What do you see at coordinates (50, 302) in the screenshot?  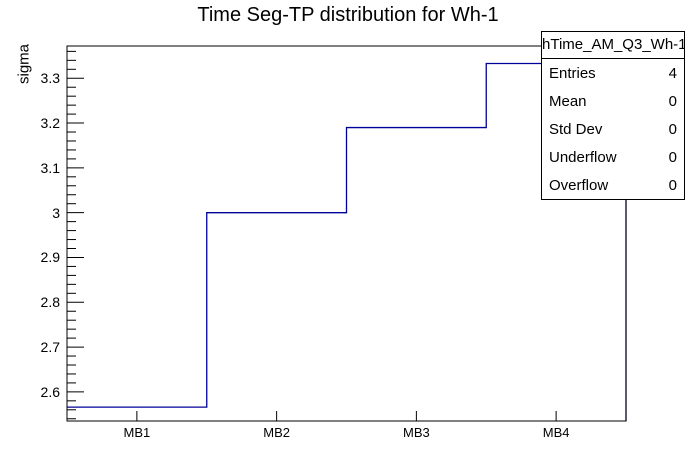 I see `y-tick-label: 2.8` at bounding box center [50, 302].